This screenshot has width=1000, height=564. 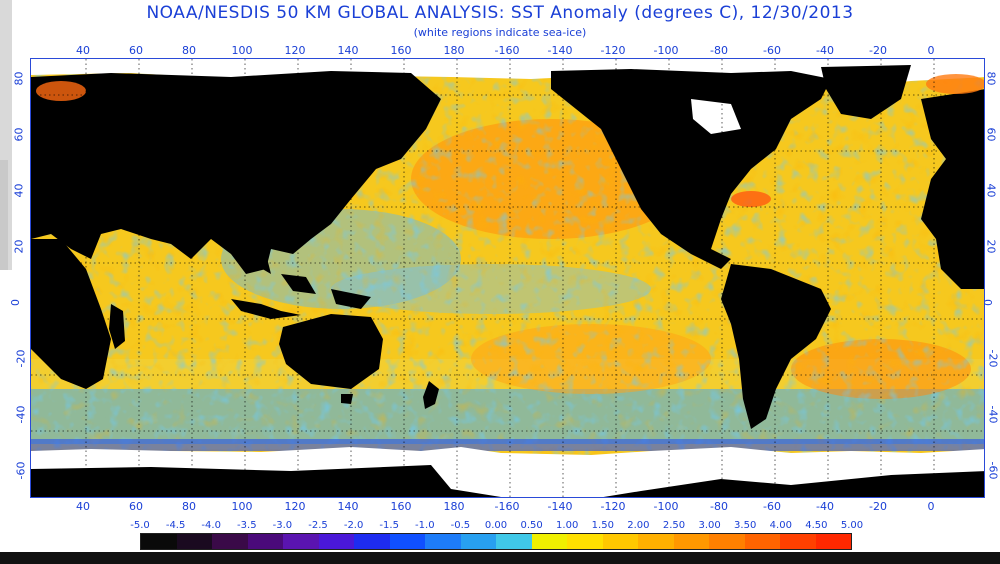 What do you see at coordinates (401, 50) in the screenshot?
I see `top-longitude-label: 160` at bounding box center [401, 50].